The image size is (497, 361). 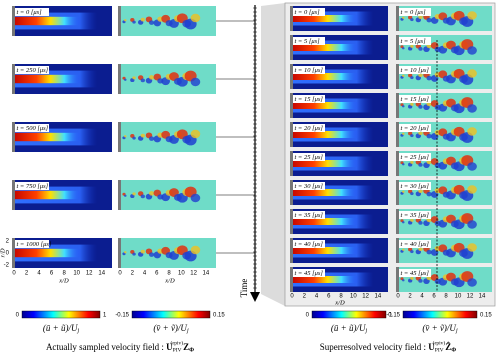 I want to click on caption-factor: Ẑ, so click(x=448, y=347).